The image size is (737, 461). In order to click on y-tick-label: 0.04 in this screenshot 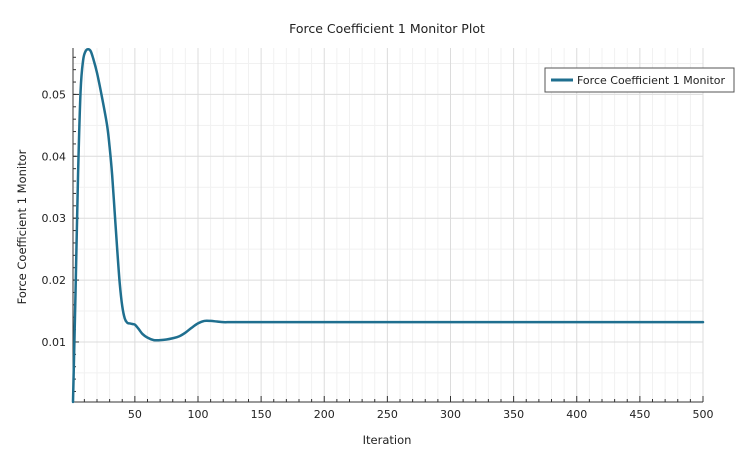, I will do `click(54, 156)`.